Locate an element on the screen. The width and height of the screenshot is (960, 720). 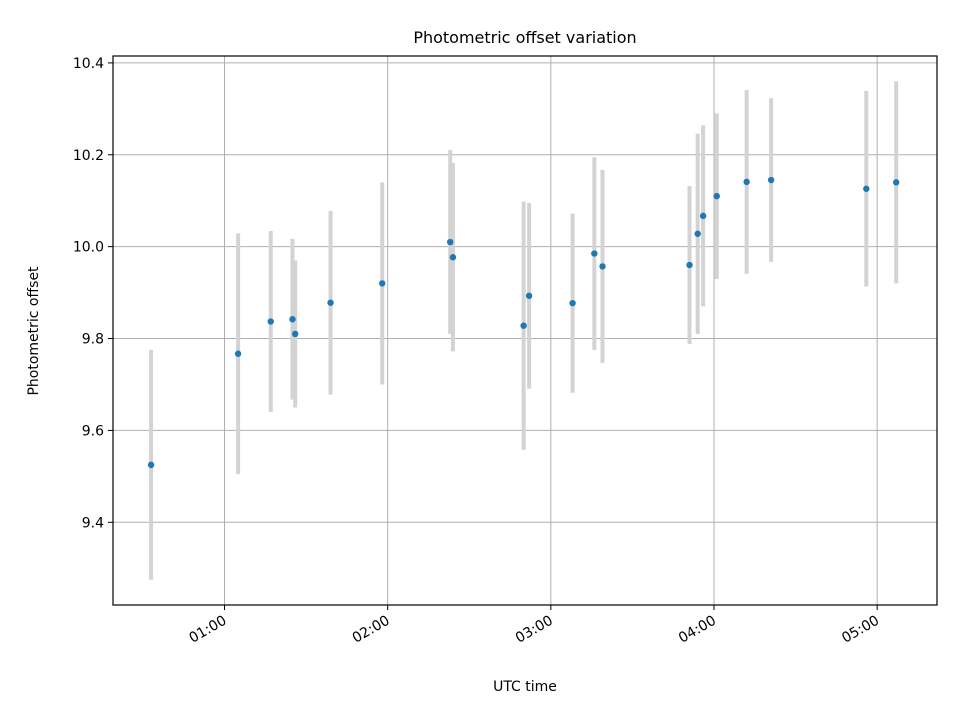
y-tick-label: 9.8 is located at coordinates (93, 340).